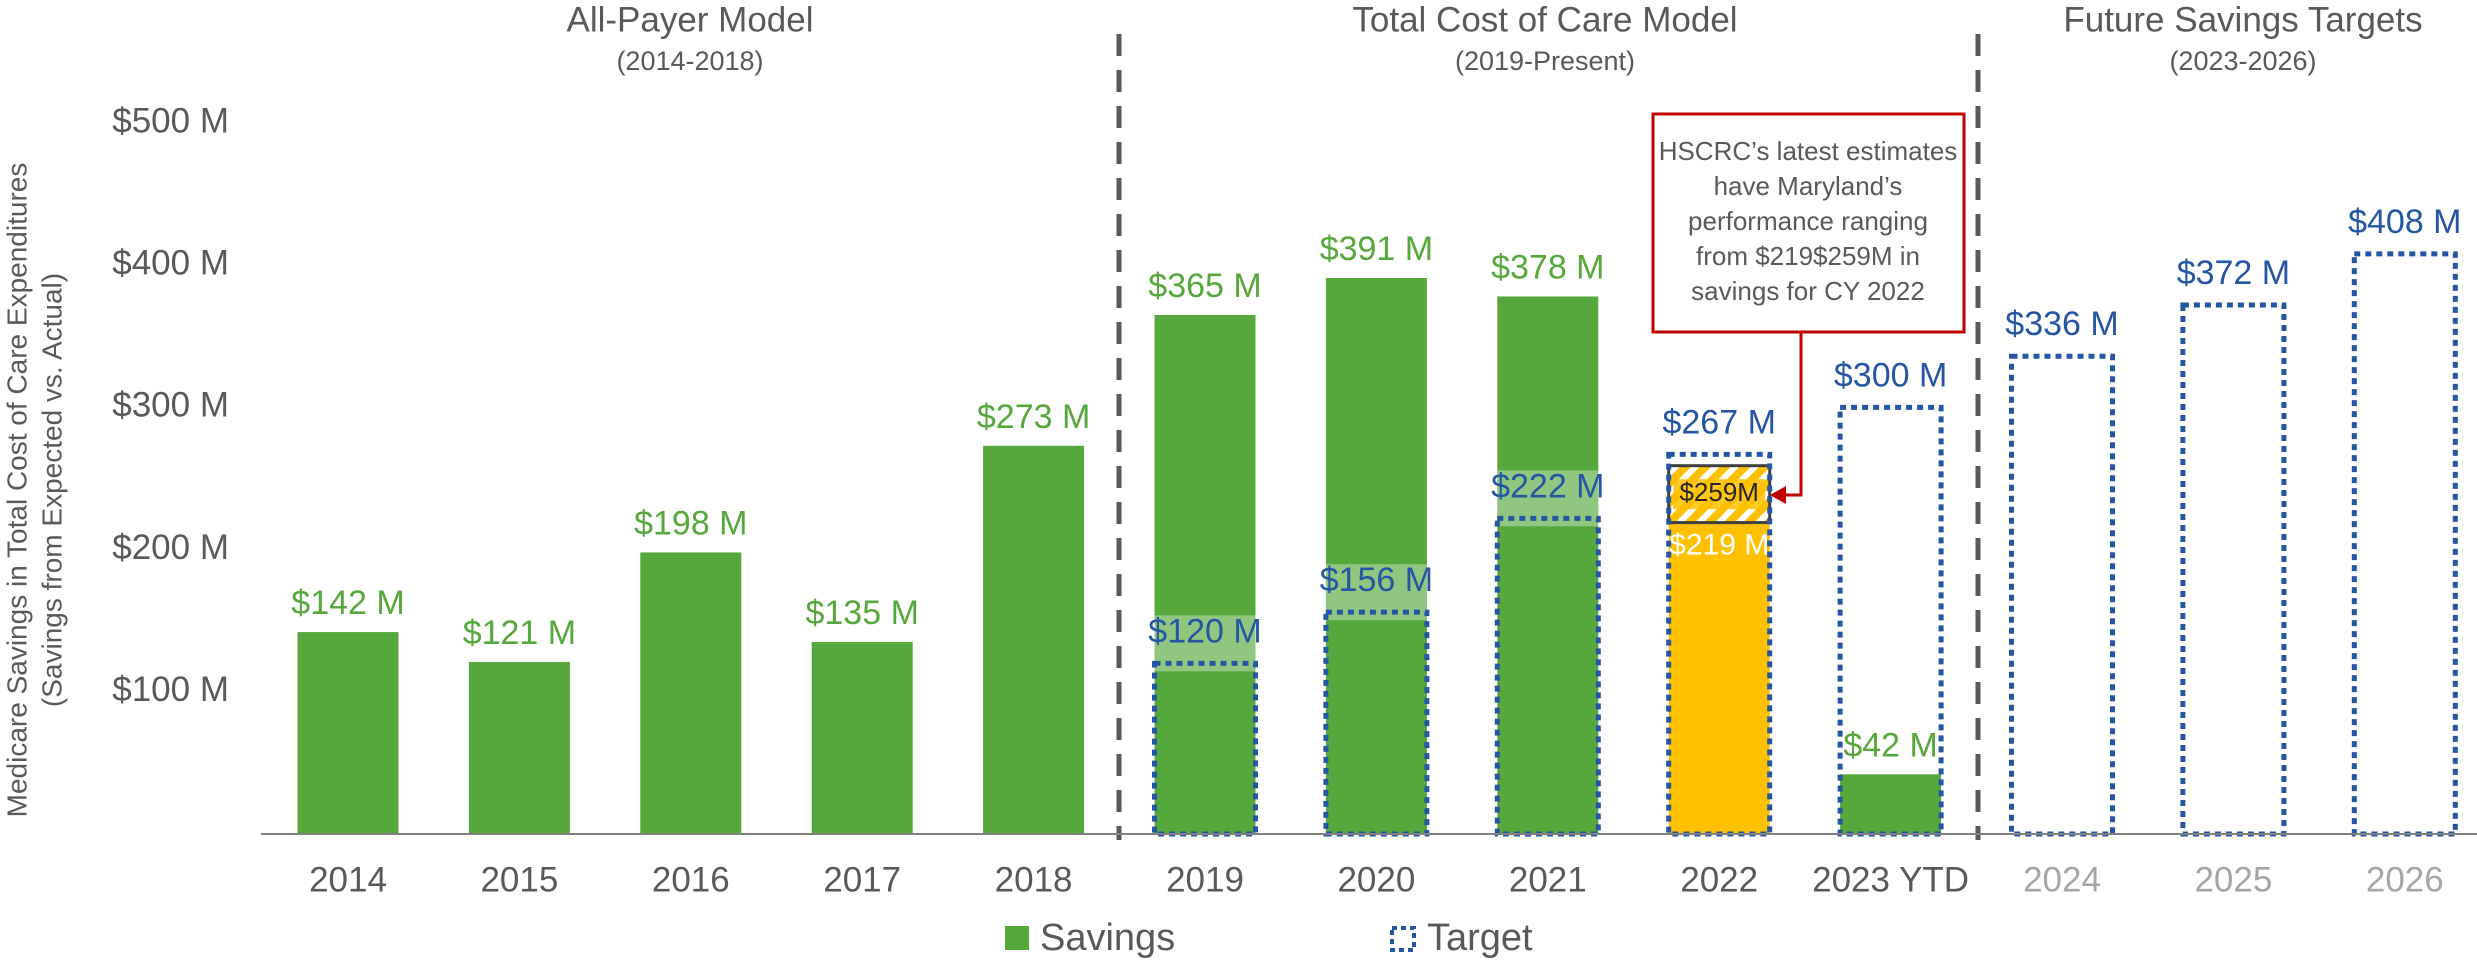  Describe the element at coordinates (519, 633) in the screenshot. I see `savings-value-label: $121 M` at that location.